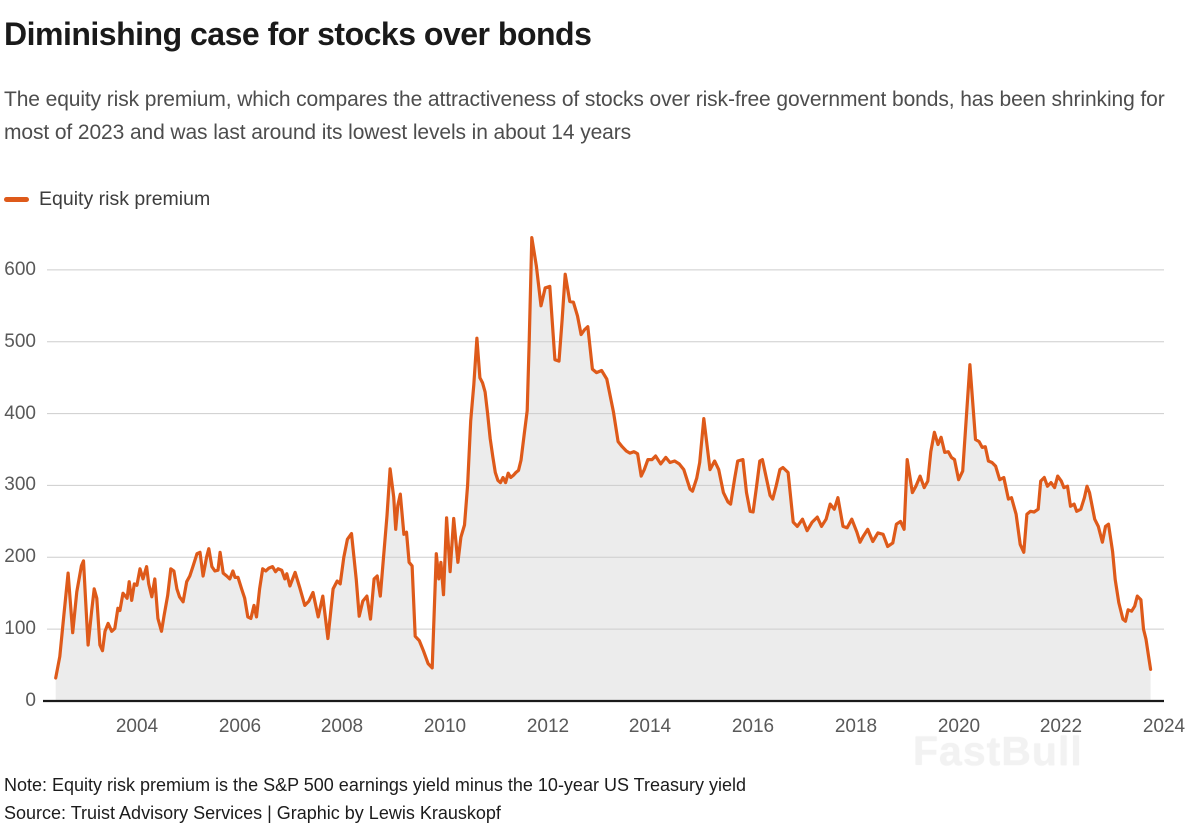 The height and width of the screenshot is (833, 1189). Describe the element at coordinates (1164, 726) in the screenshot. I see `x-tick-label: 2024` at that location.